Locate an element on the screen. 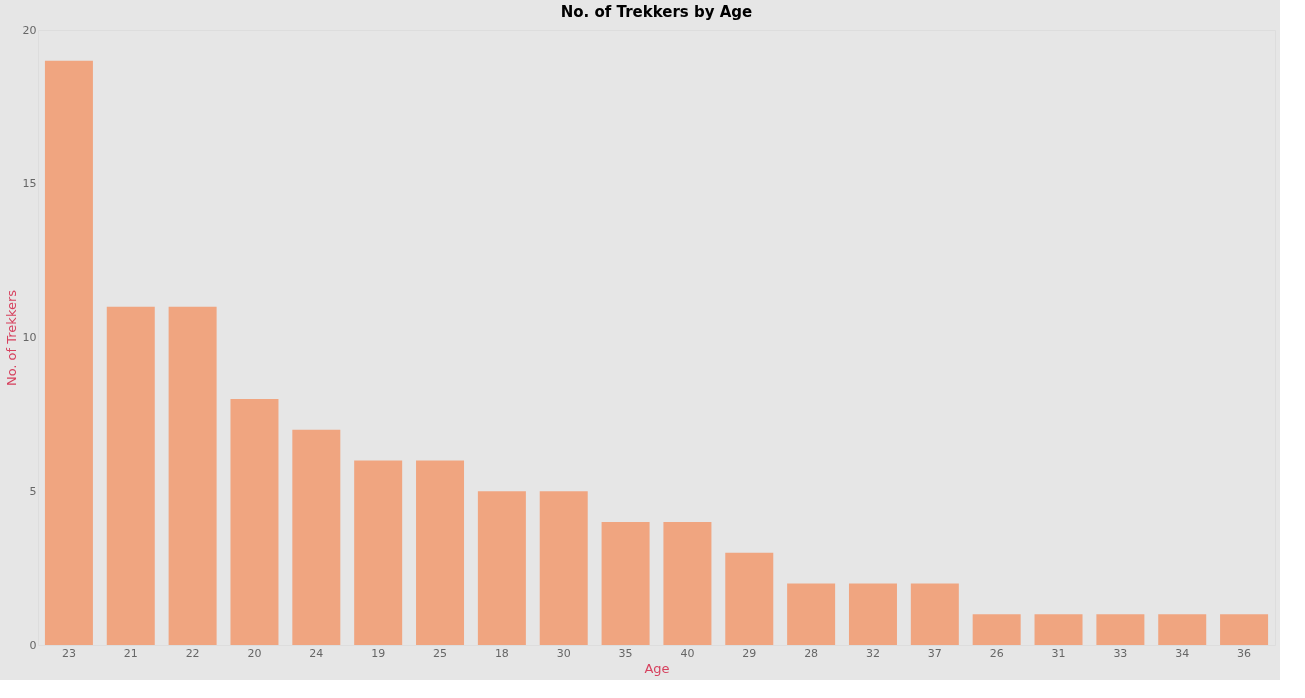 The width and height of the screenshot is (1305, 698). x-tick-label: 18 is located at coordinates (501, 653).